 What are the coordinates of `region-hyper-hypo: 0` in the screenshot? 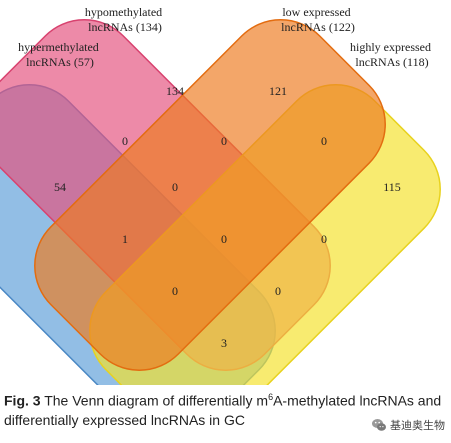 It's located at (125, 141).